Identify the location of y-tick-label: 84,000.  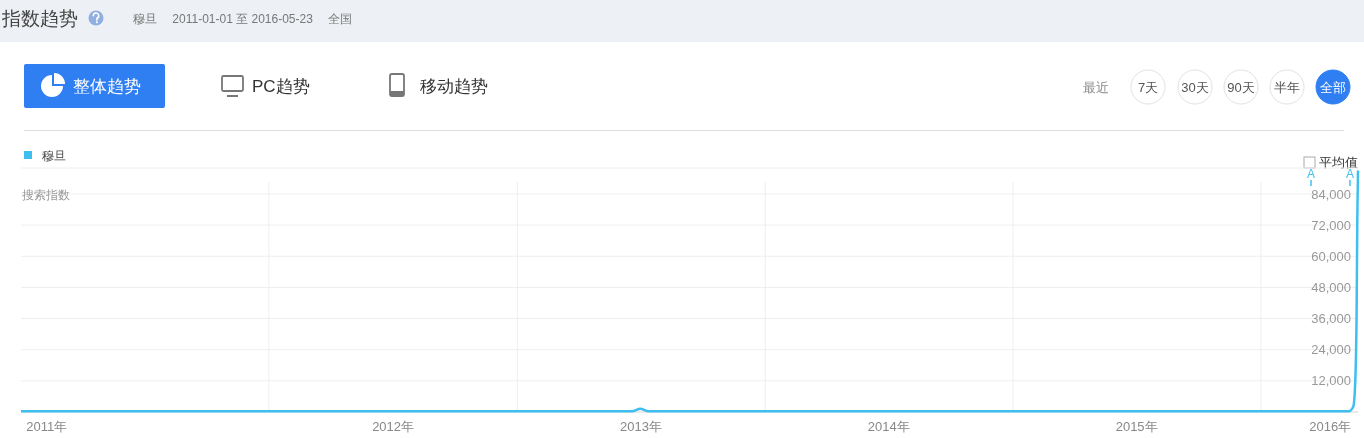
(1331, 194).